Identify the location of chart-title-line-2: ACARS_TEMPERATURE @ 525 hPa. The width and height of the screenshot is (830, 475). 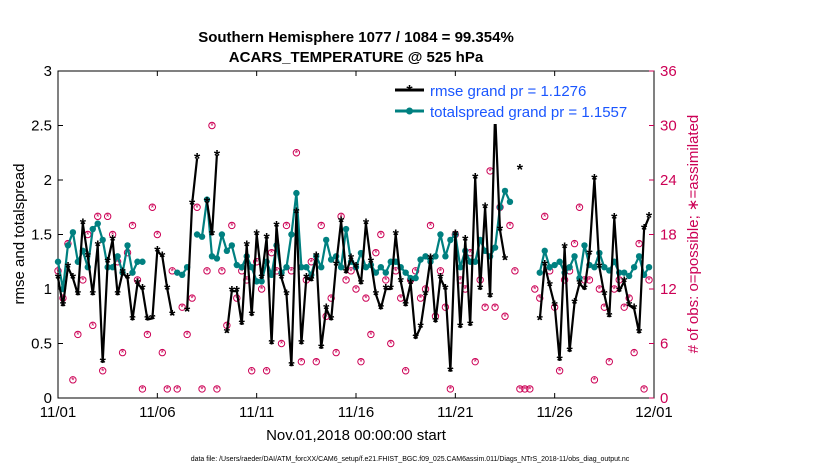
(356, 57).